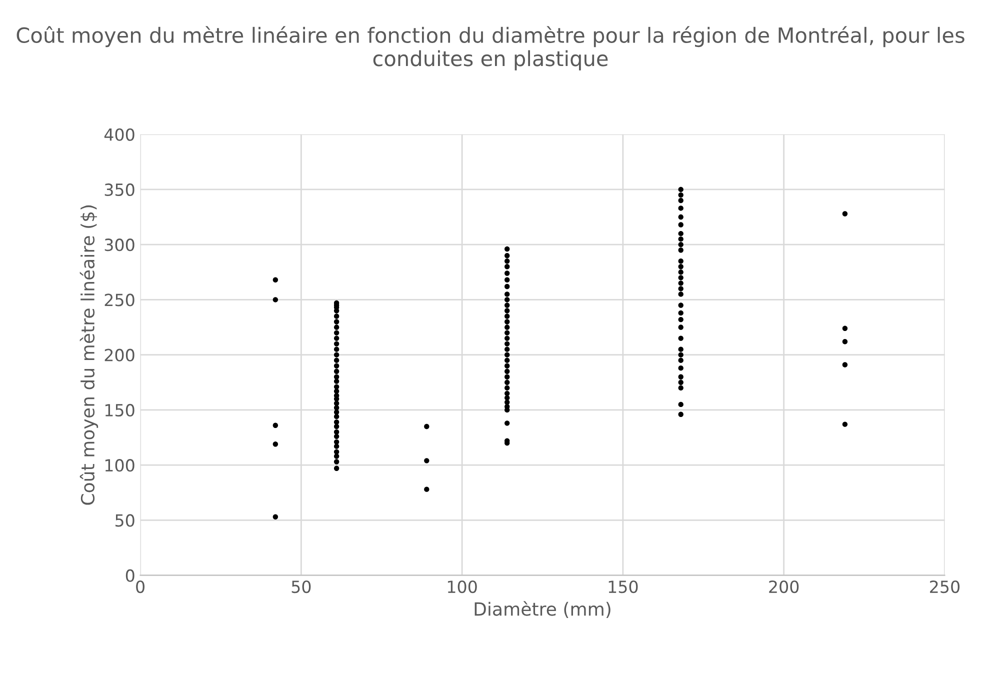 This screenshot has height=689, width=981. I want to click on y-tick-label: 100, so click(119, 465).